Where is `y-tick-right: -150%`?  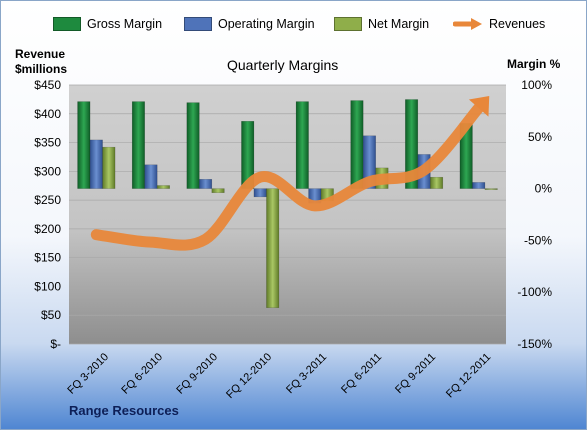
y-tick-right: -150% is located at coordinates (534, 344).